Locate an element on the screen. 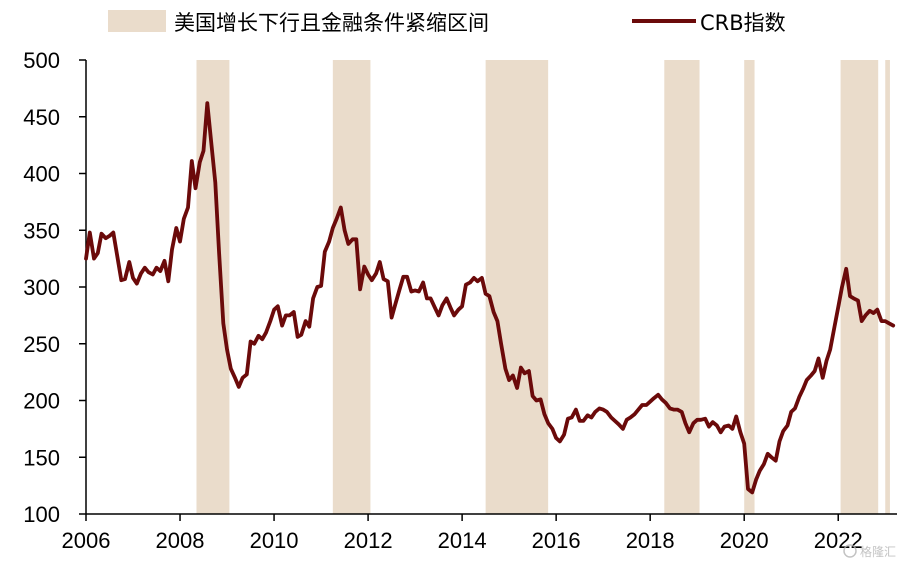 Image resolution: width=914 pixels, height=569 pixels. x-tick-label: 2022 is located at coordinates (838, 540).